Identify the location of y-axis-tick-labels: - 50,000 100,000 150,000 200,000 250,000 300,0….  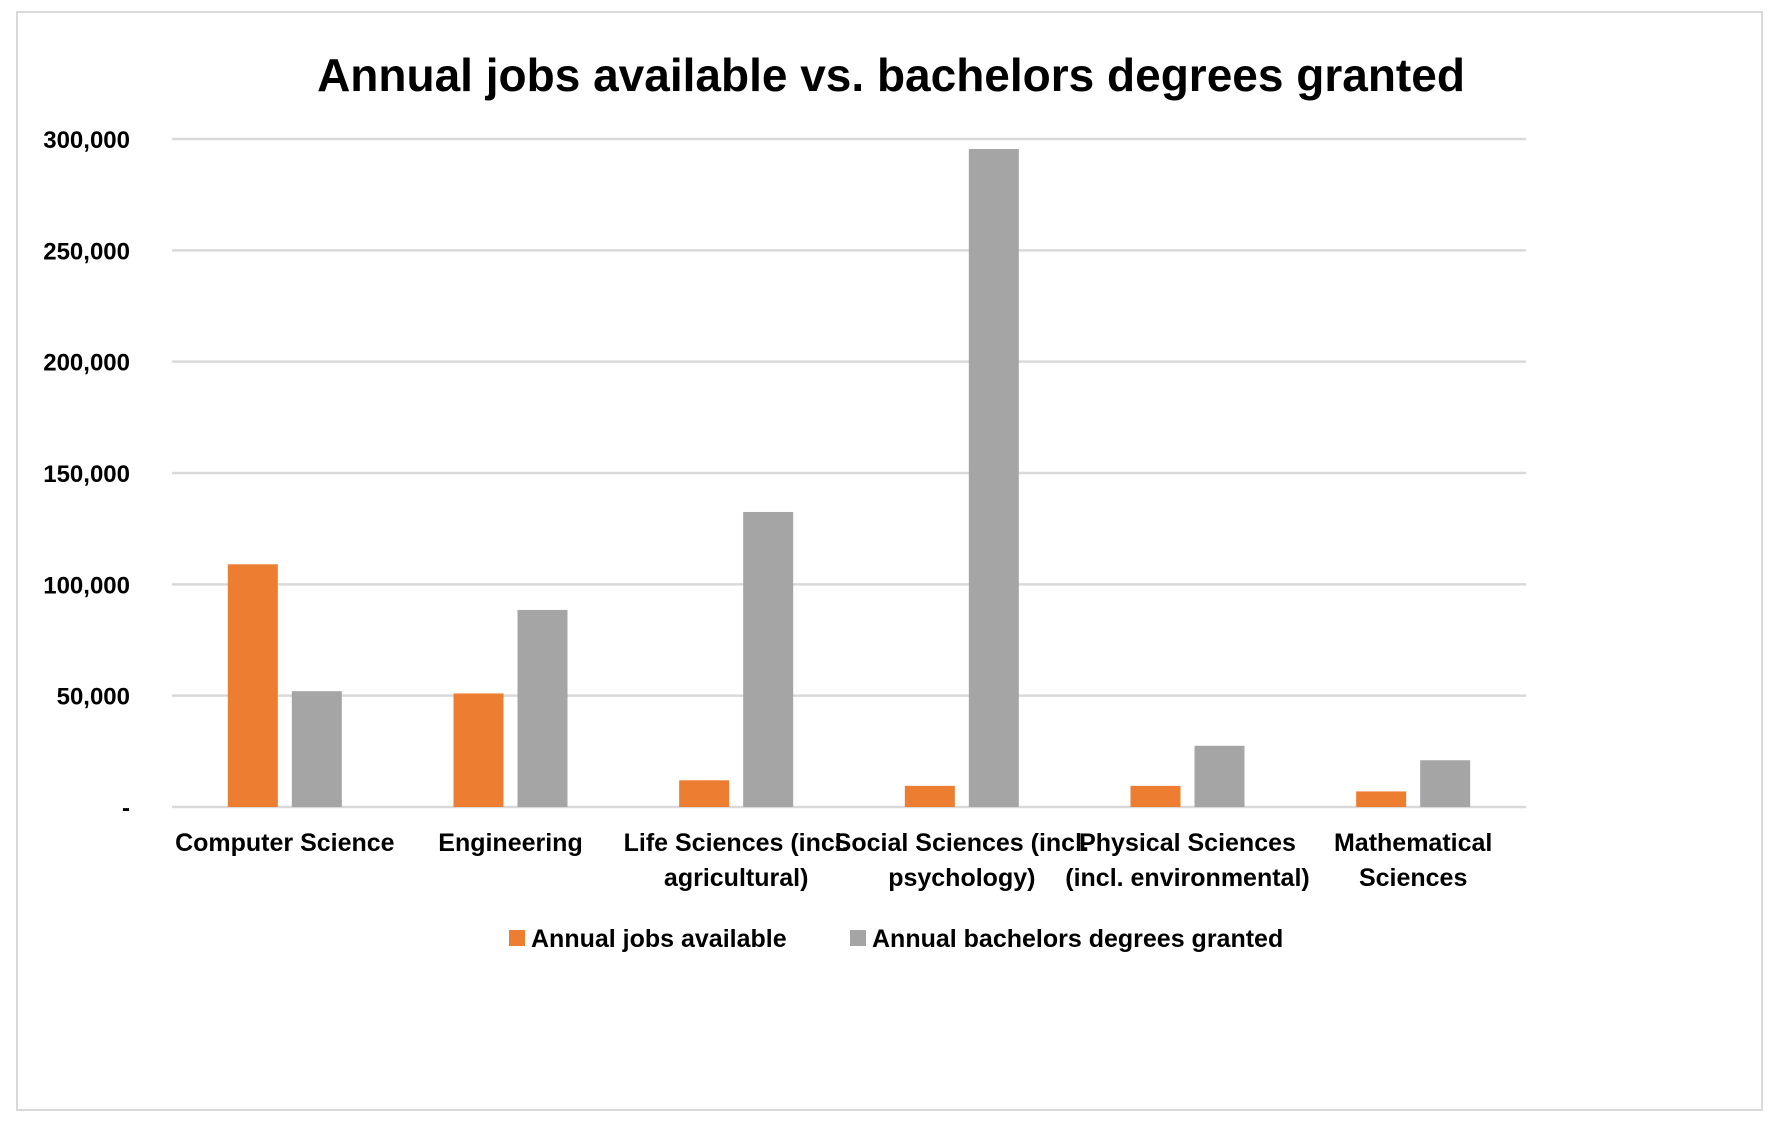
(86, 474).